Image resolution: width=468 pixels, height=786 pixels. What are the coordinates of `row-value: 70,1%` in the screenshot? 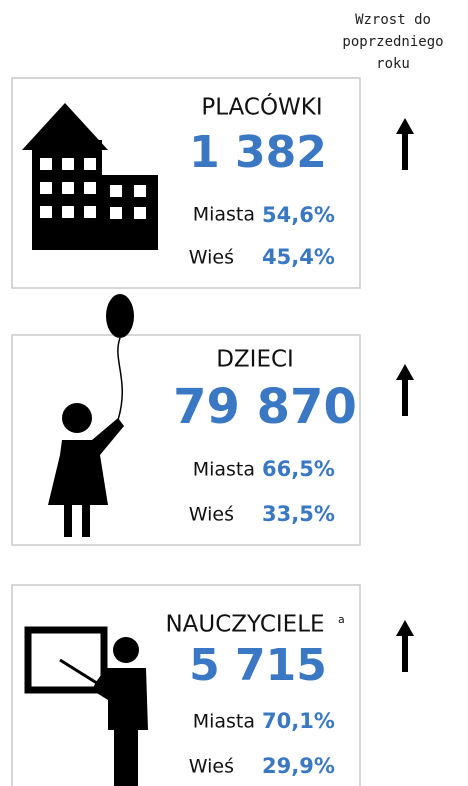 It's located at (298, 721).